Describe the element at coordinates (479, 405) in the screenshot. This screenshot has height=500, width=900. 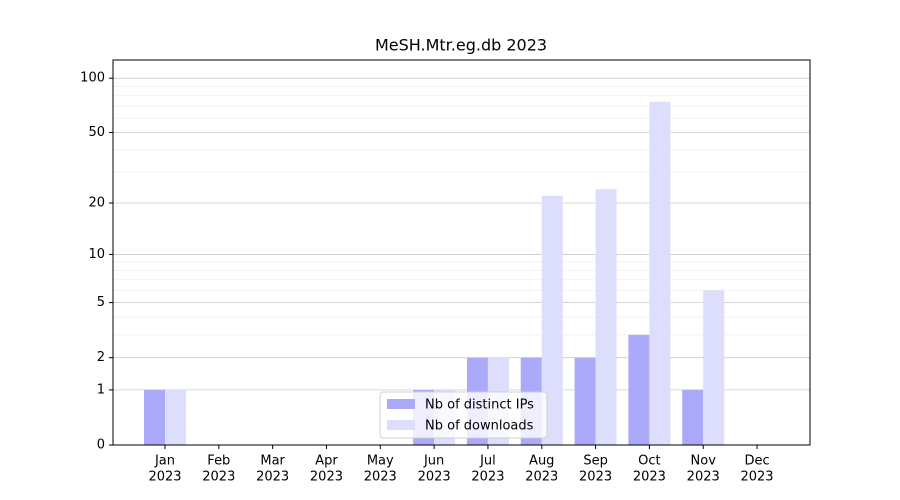
I see `legend-label: Nb of distinct IPs` at that location.